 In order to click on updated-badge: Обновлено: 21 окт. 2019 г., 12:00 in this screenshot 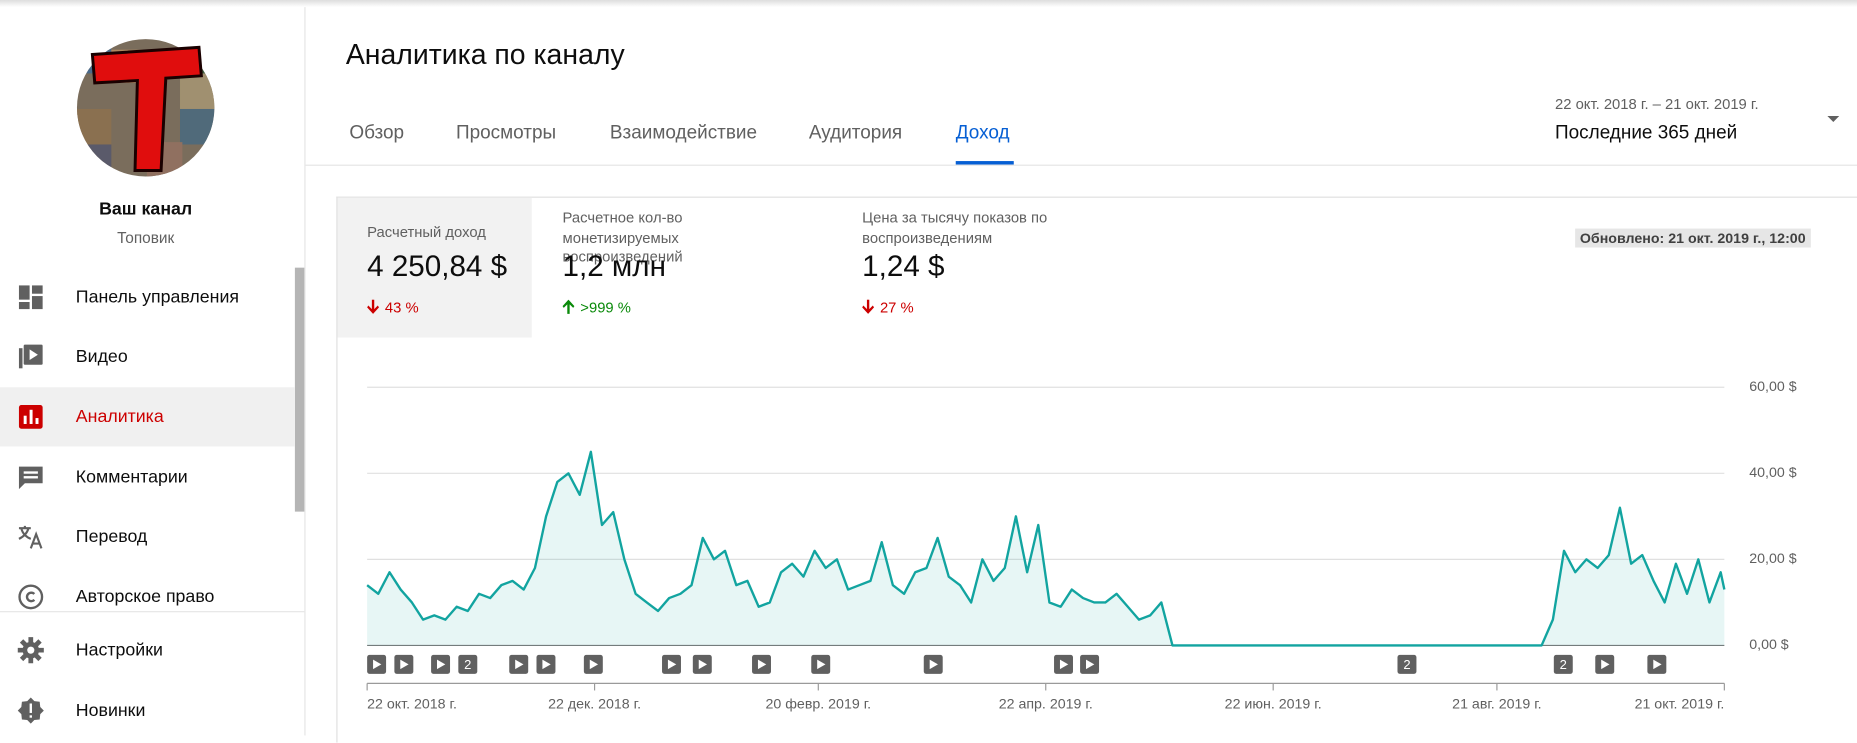, I will do `click(1693, 238)`.